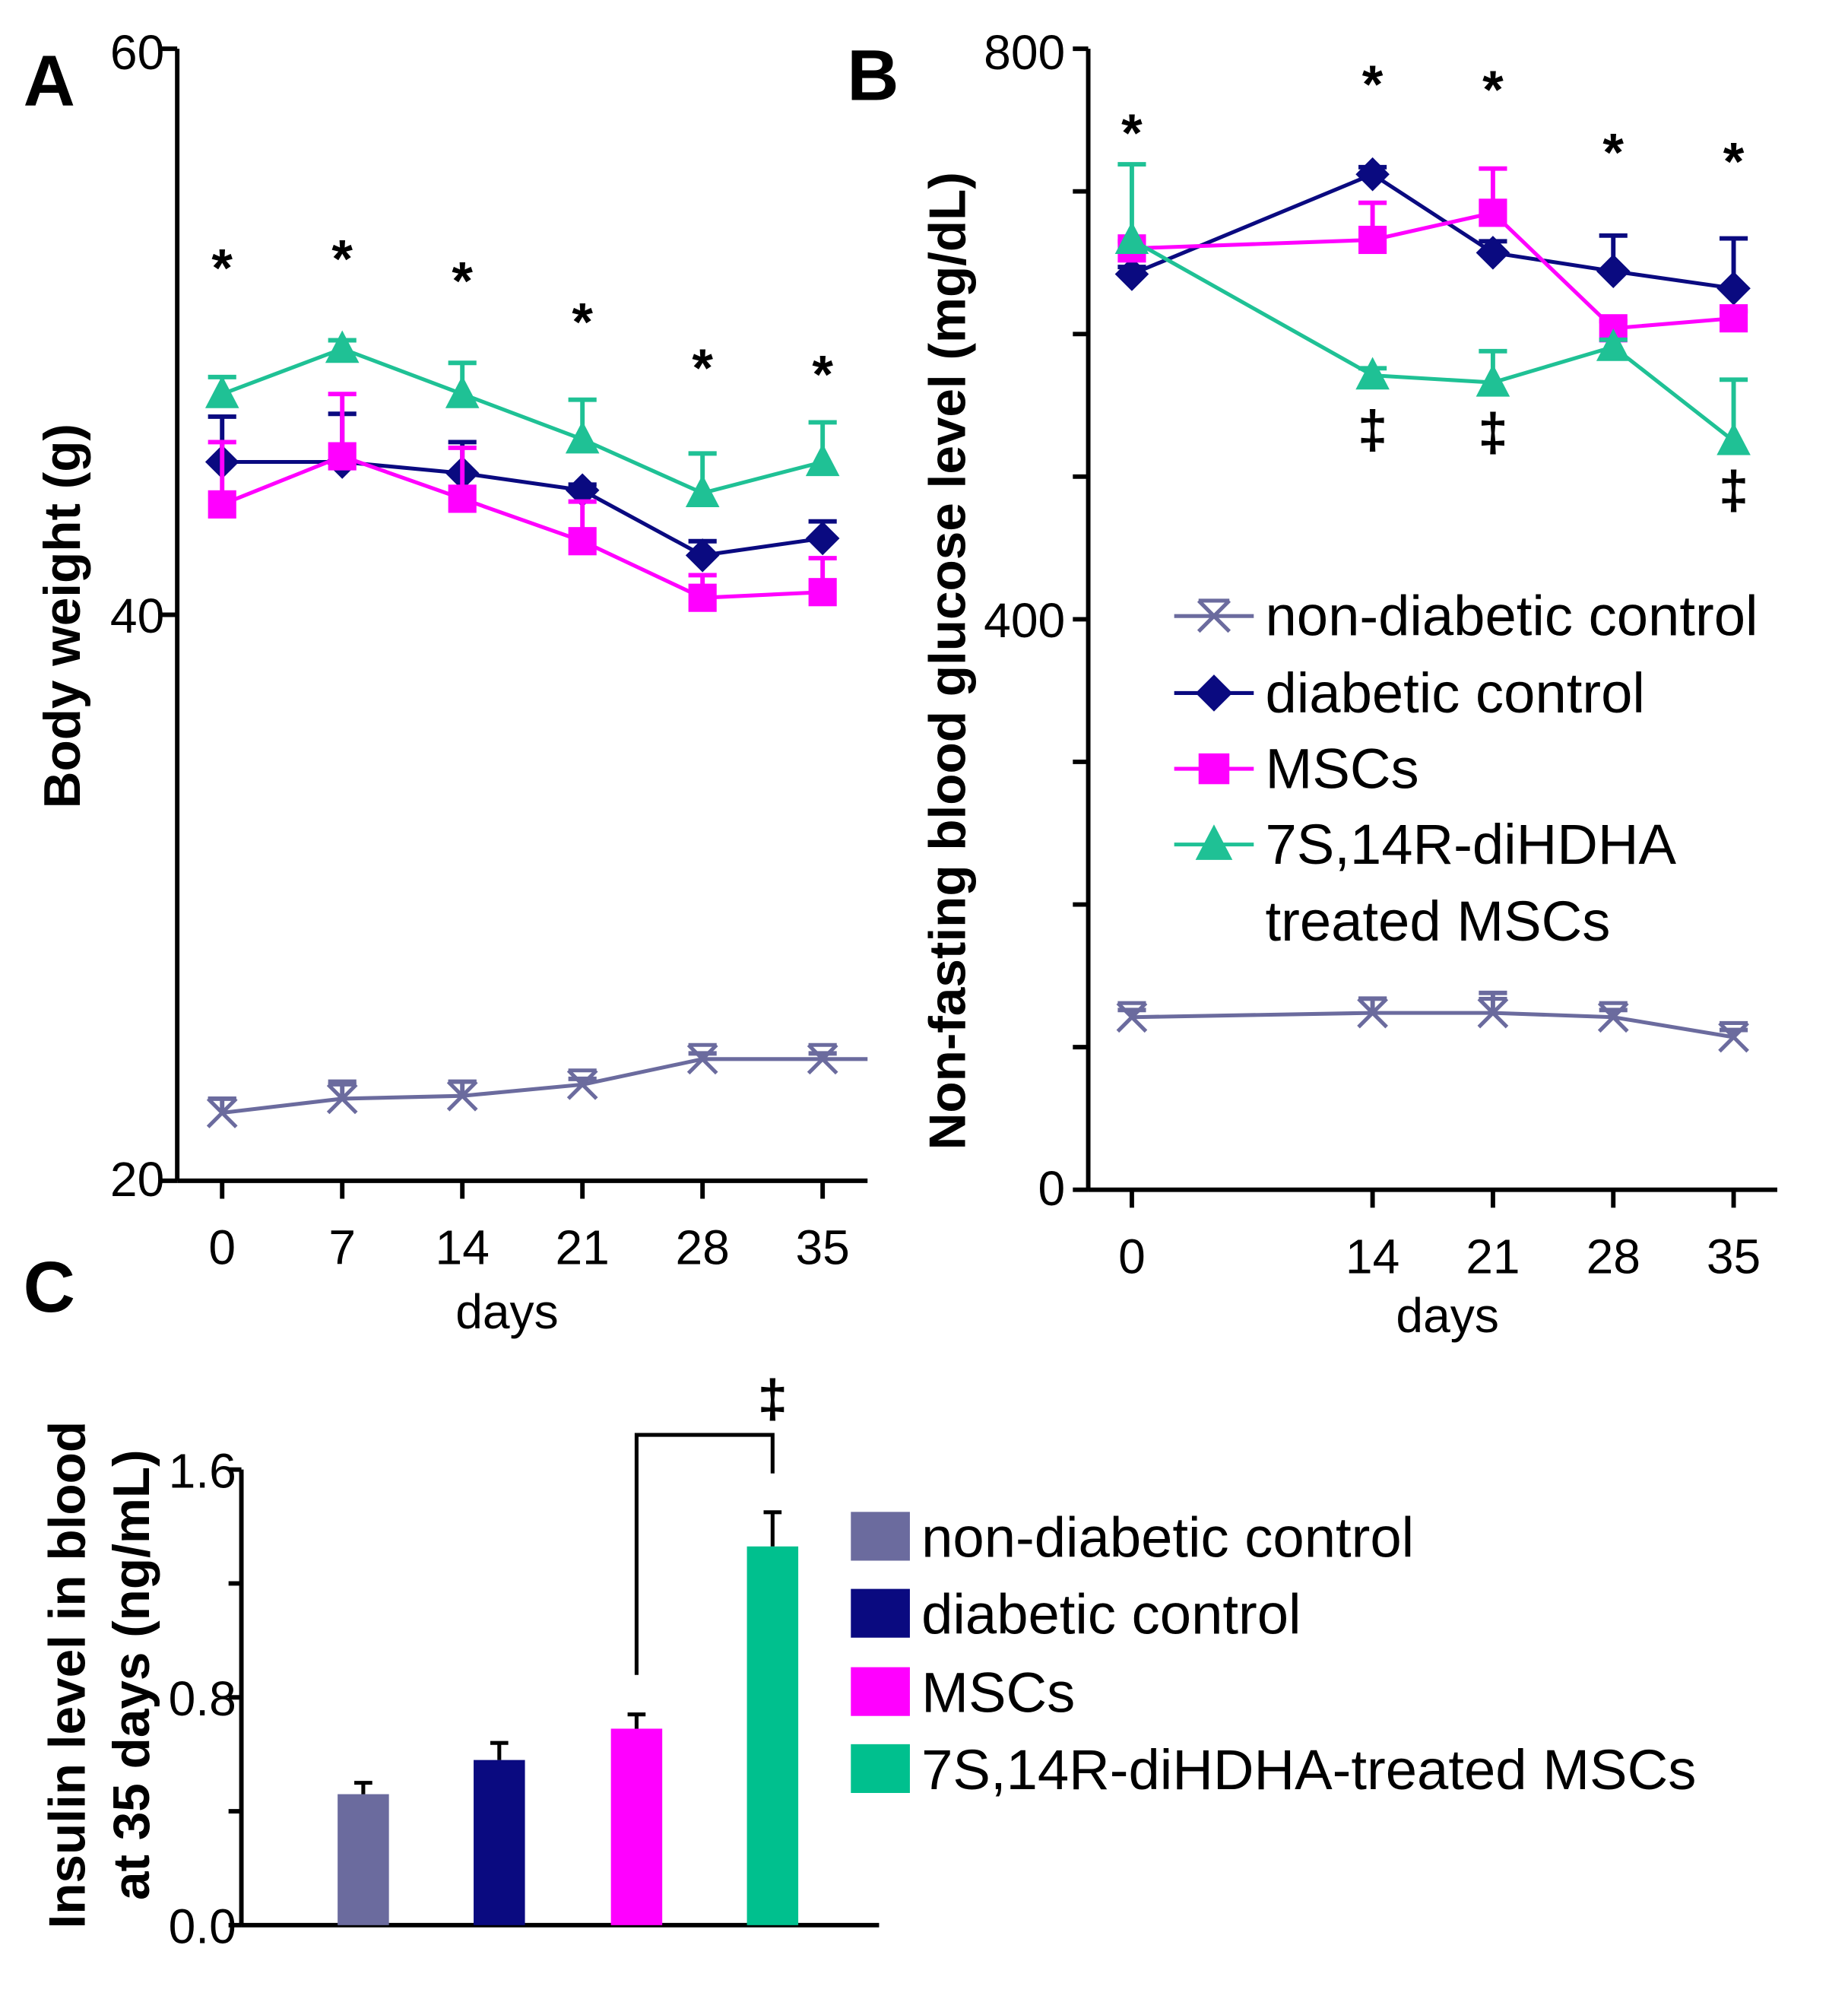 The width and height of the screenshot is (1848, 2015). I want to click on x-tick-label: 14, so click(1372, 1256).